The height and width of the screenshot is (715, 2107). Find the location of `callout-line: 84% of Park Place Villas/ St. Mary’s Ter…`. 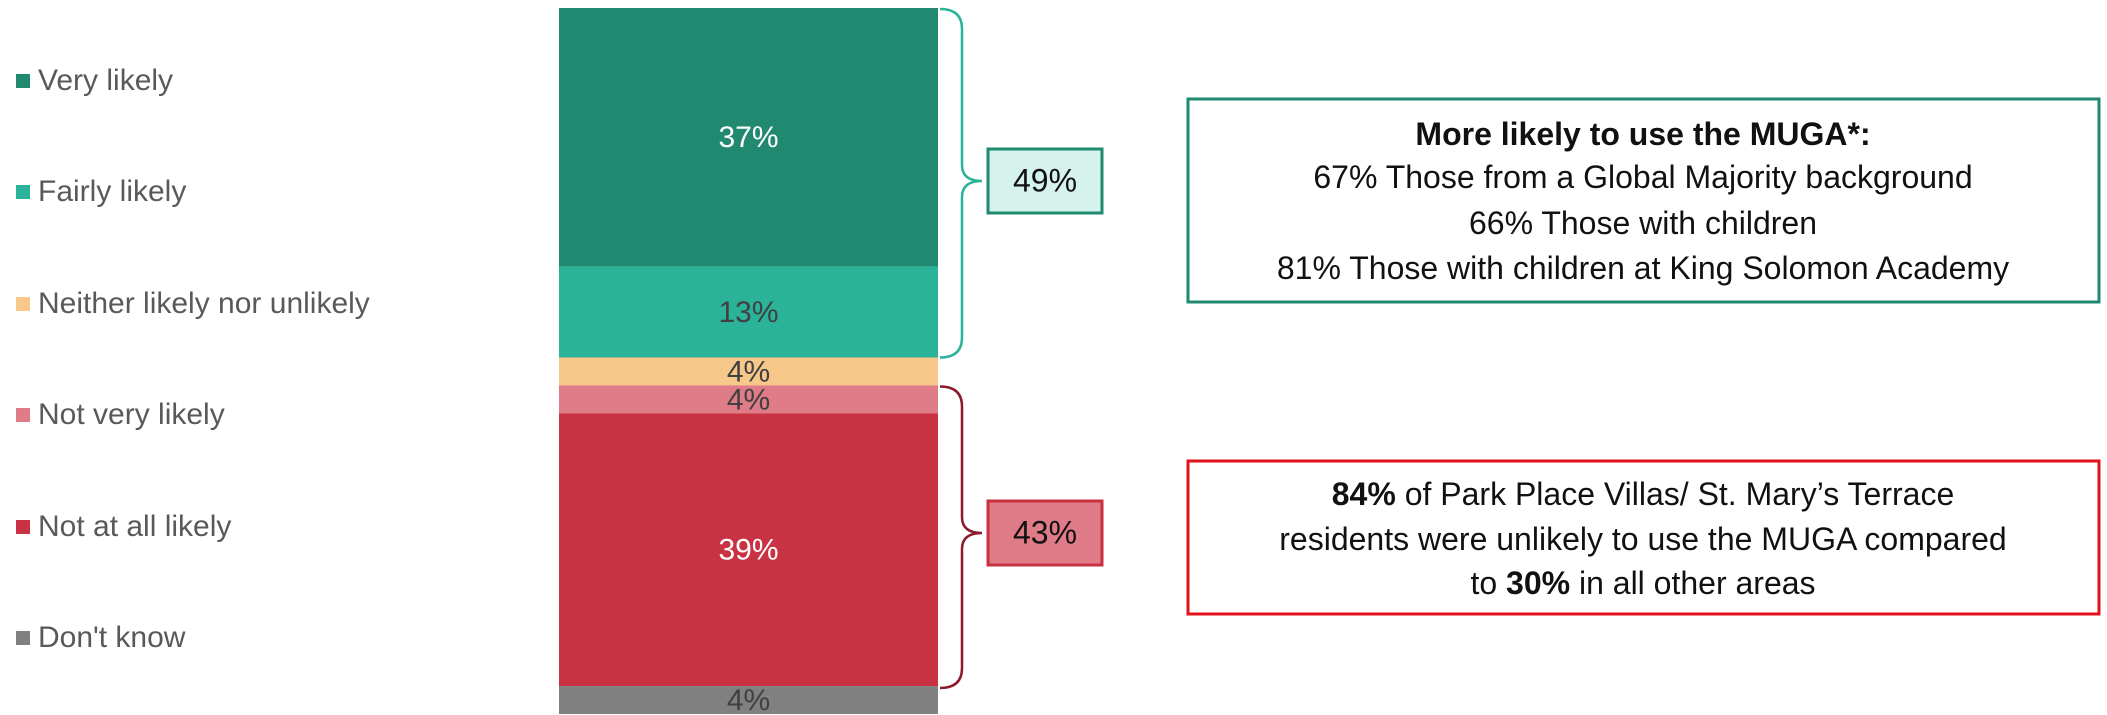

callout-line: 84% of Park Place Villas/ St. Mary’s Ter… is located at coordinates (1643, 494).